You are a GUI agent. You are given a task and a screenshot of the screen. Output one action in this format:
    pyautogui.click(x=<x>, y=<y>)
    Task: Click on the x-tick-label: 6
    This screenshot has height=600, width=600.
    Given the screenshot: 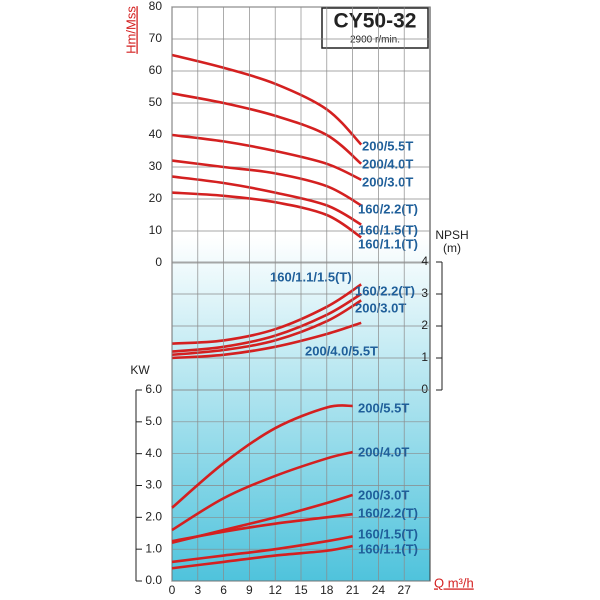 What is the action you would take?
    pyautogui.click(x=223, y=590)
    